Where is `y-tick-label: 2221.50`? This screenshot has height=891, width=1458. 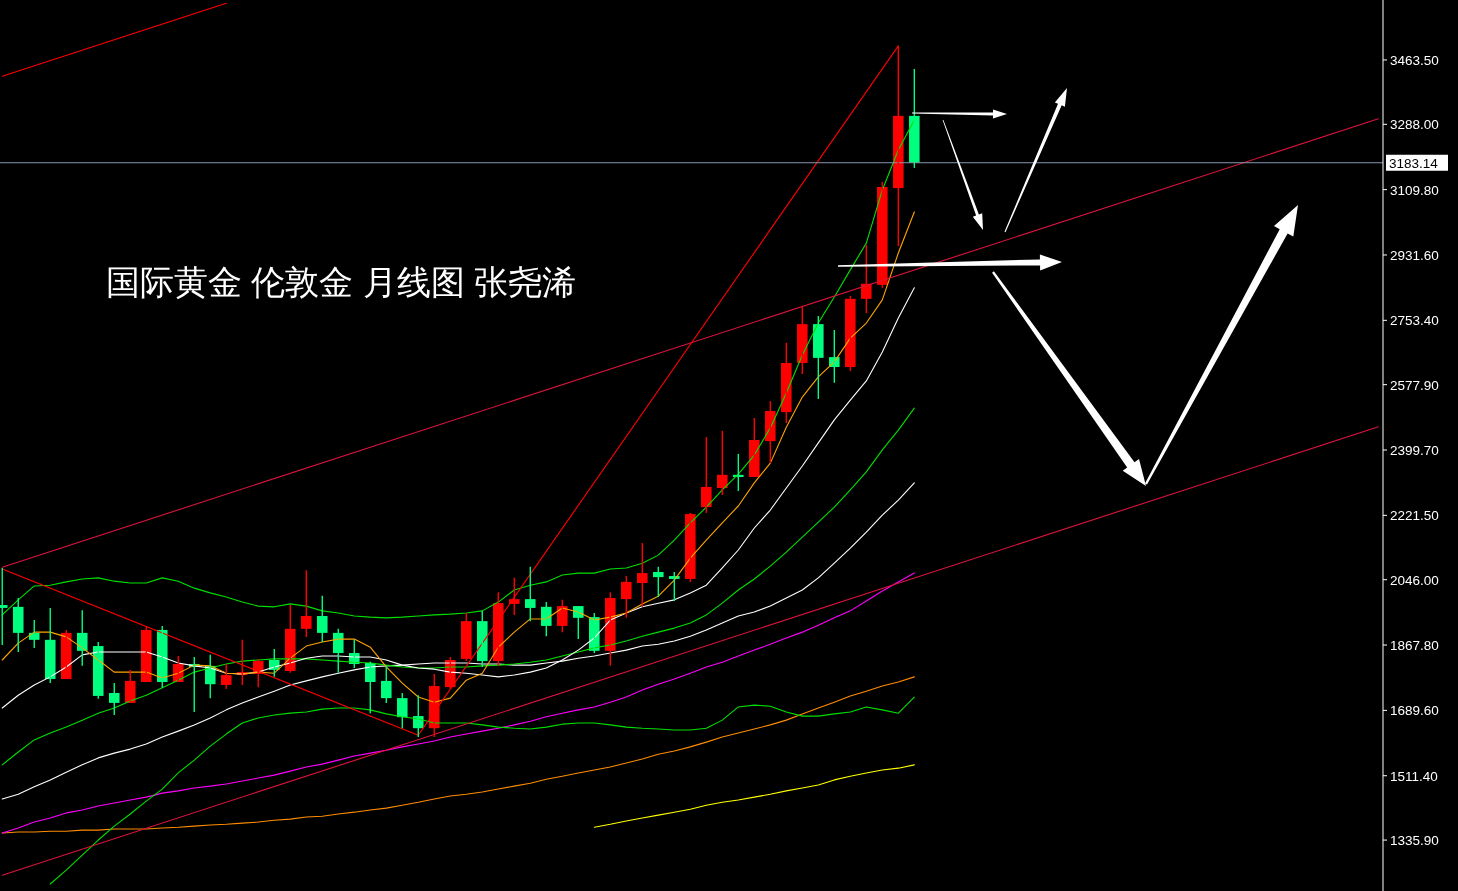 y-tick-label: 2221.50 is located at coordinates (1414, 516).